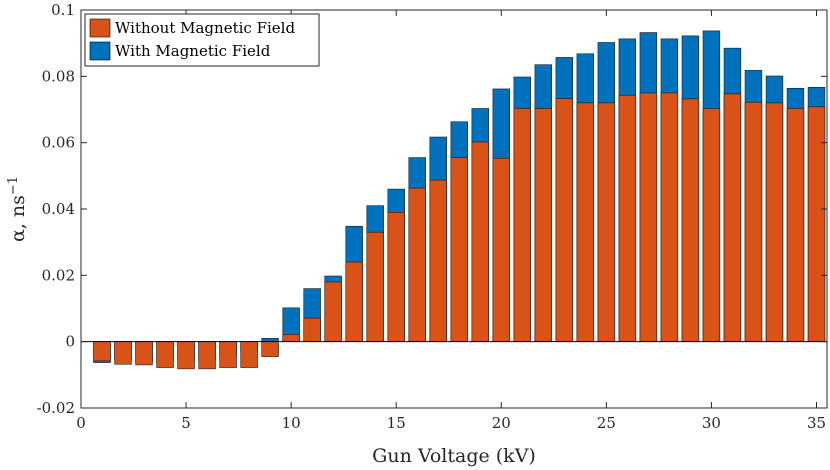  Describe the element at coordinates (291, 423) in the screenshot. I see `x-tick-label-10: 10` at that location.